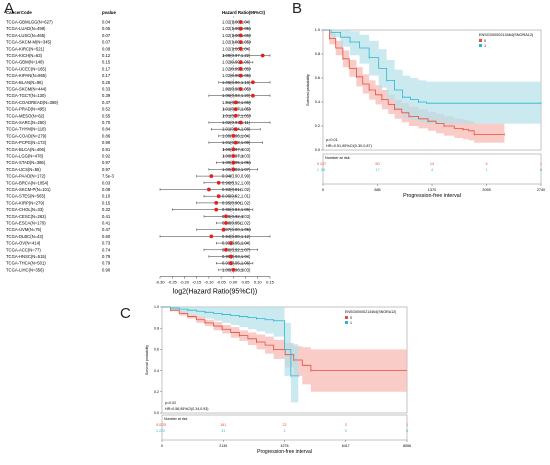 Image resolution: width=550 pixels, height=465 pixels. Describe the element at coordinates (147, 360) in the screenshot. I see `y-axis-label: Survival probability` at that location.